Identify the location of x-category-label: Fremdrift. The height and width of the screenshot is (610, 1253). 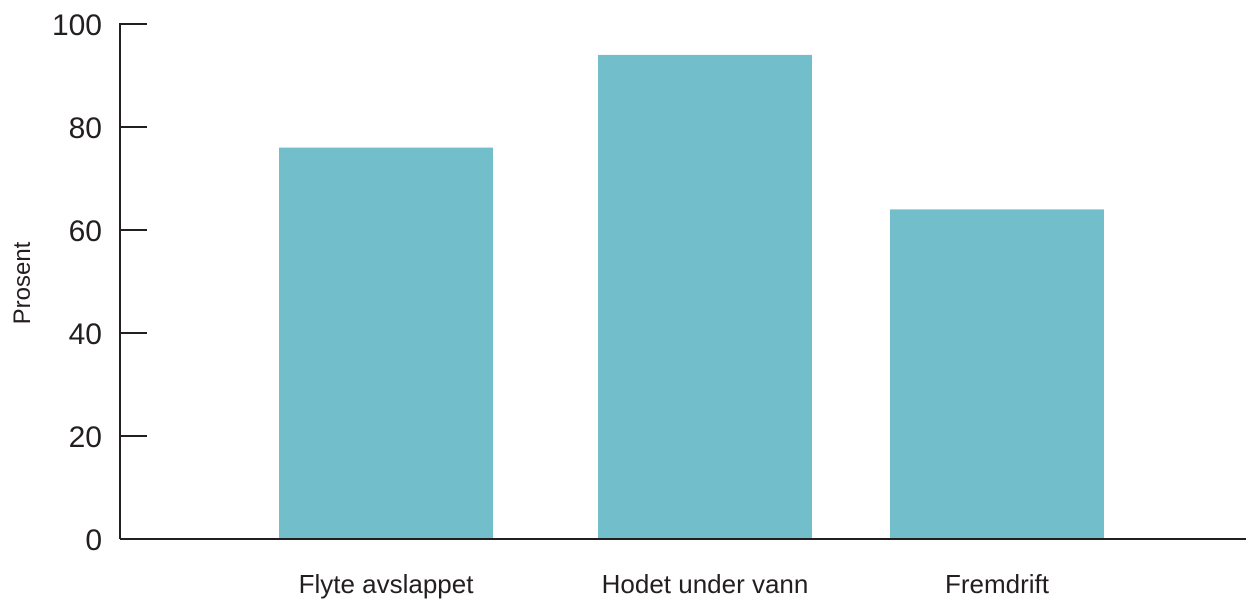
(997, 584).